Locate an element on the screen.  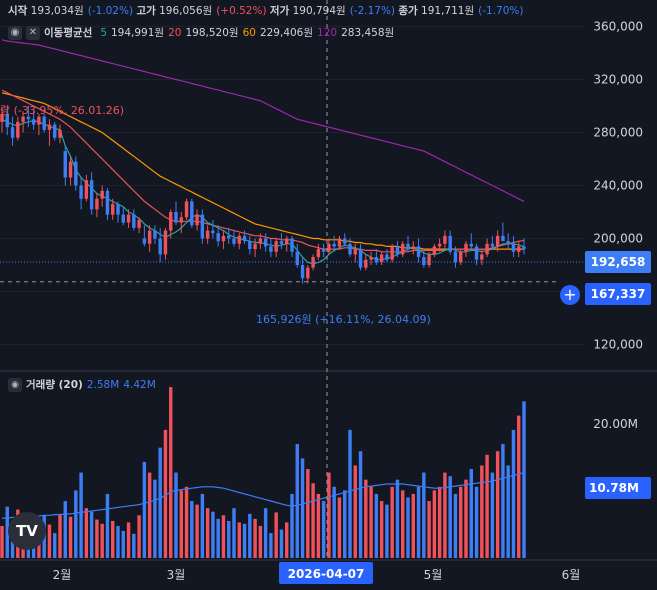
current-price-label: 192,658 is located at coordinates (618, 262).